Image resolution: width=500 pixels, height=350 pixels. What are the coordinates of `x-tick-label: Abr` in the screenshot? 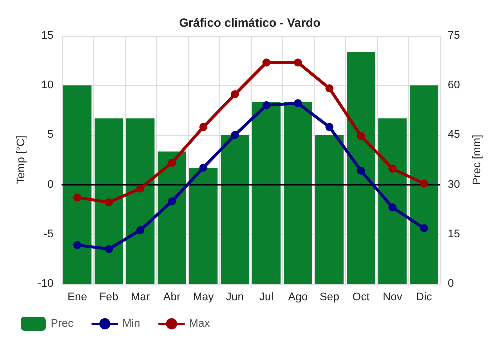 It's located at (172, 298).